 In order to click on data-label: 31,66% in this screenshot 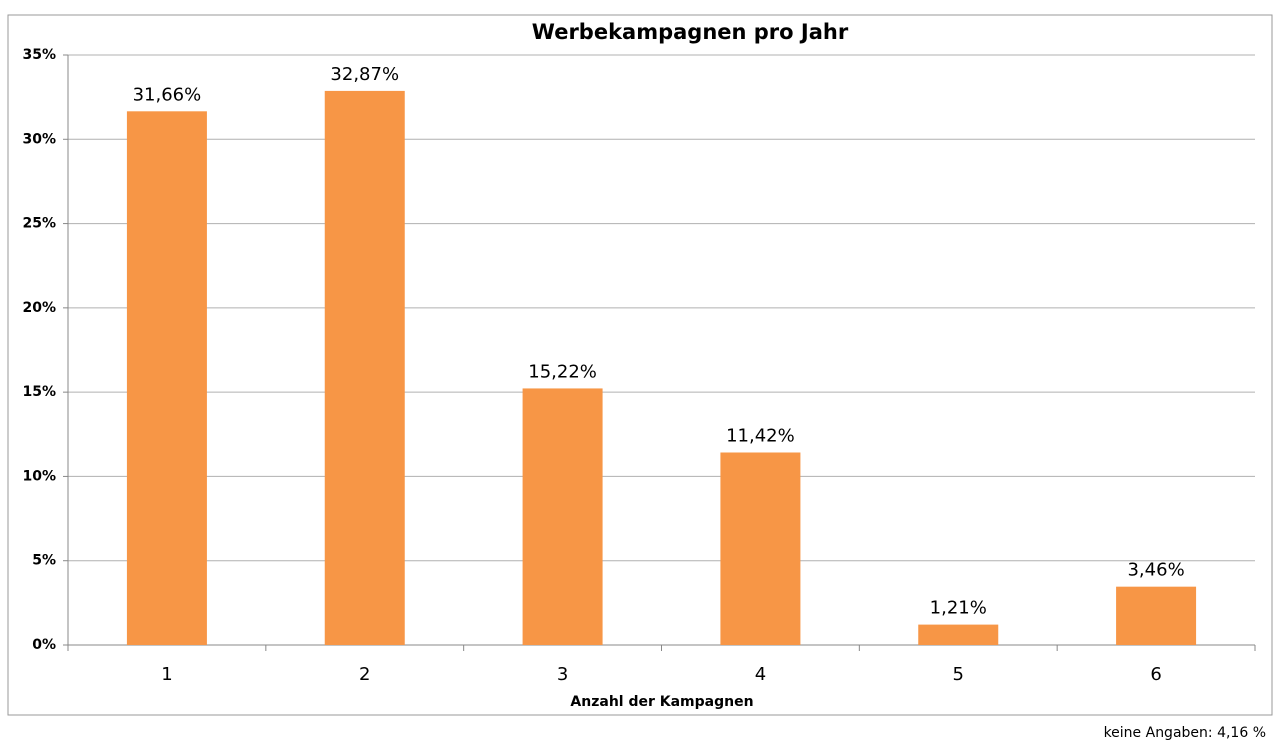, I will do `click(167, 94)`.